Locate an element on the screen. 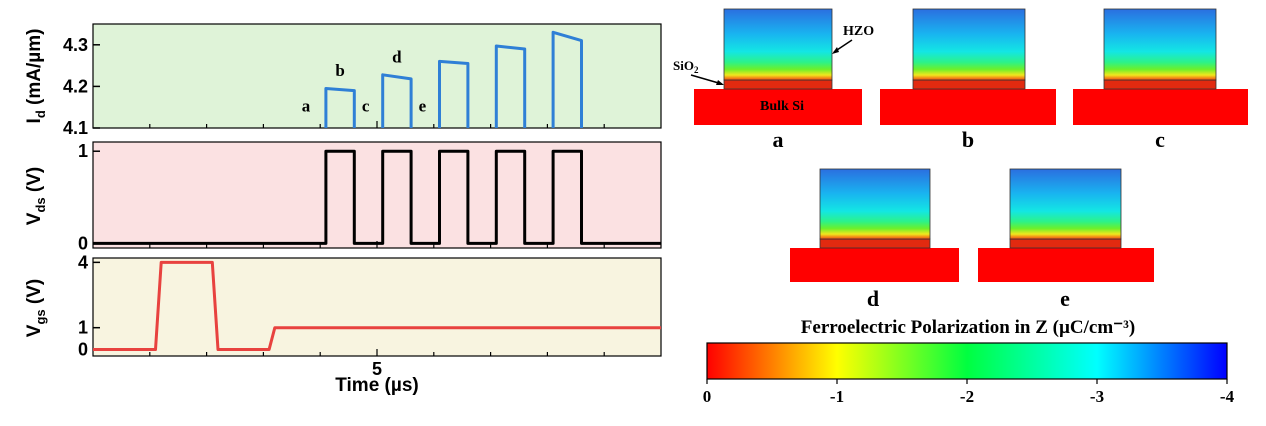 The image size is (1266, 426). hzo-label: HZO is located at coordinates (858, 31).